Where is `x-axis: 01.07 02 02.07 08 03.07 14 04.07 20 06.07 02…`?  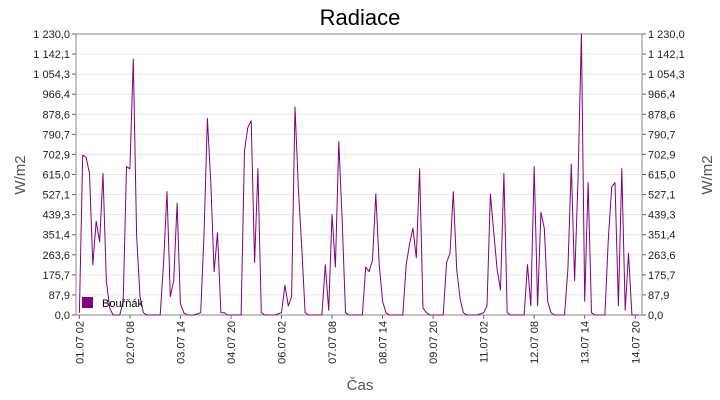 x-axis: 01.07 02 02.07 08 03.07 14 04.07 20 06.07 02… is located at coordinates (358, 339).